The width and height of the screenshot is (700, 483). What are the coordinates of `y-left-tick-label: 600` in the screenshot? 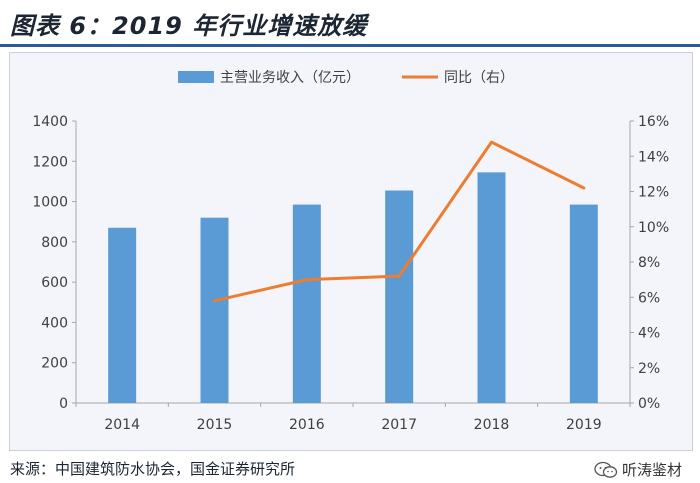 It's located at (54, 283).